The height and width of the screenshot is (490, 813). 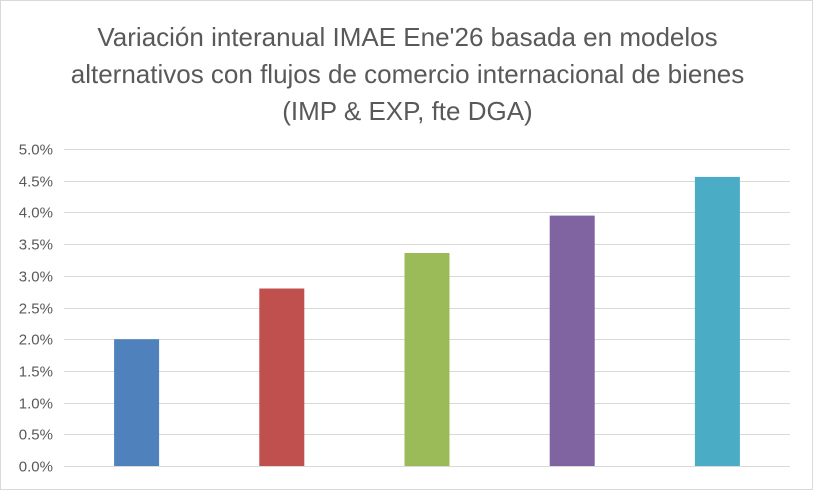 I want to click on y-tick-label: 4.0%, so click(x=36, y=213).